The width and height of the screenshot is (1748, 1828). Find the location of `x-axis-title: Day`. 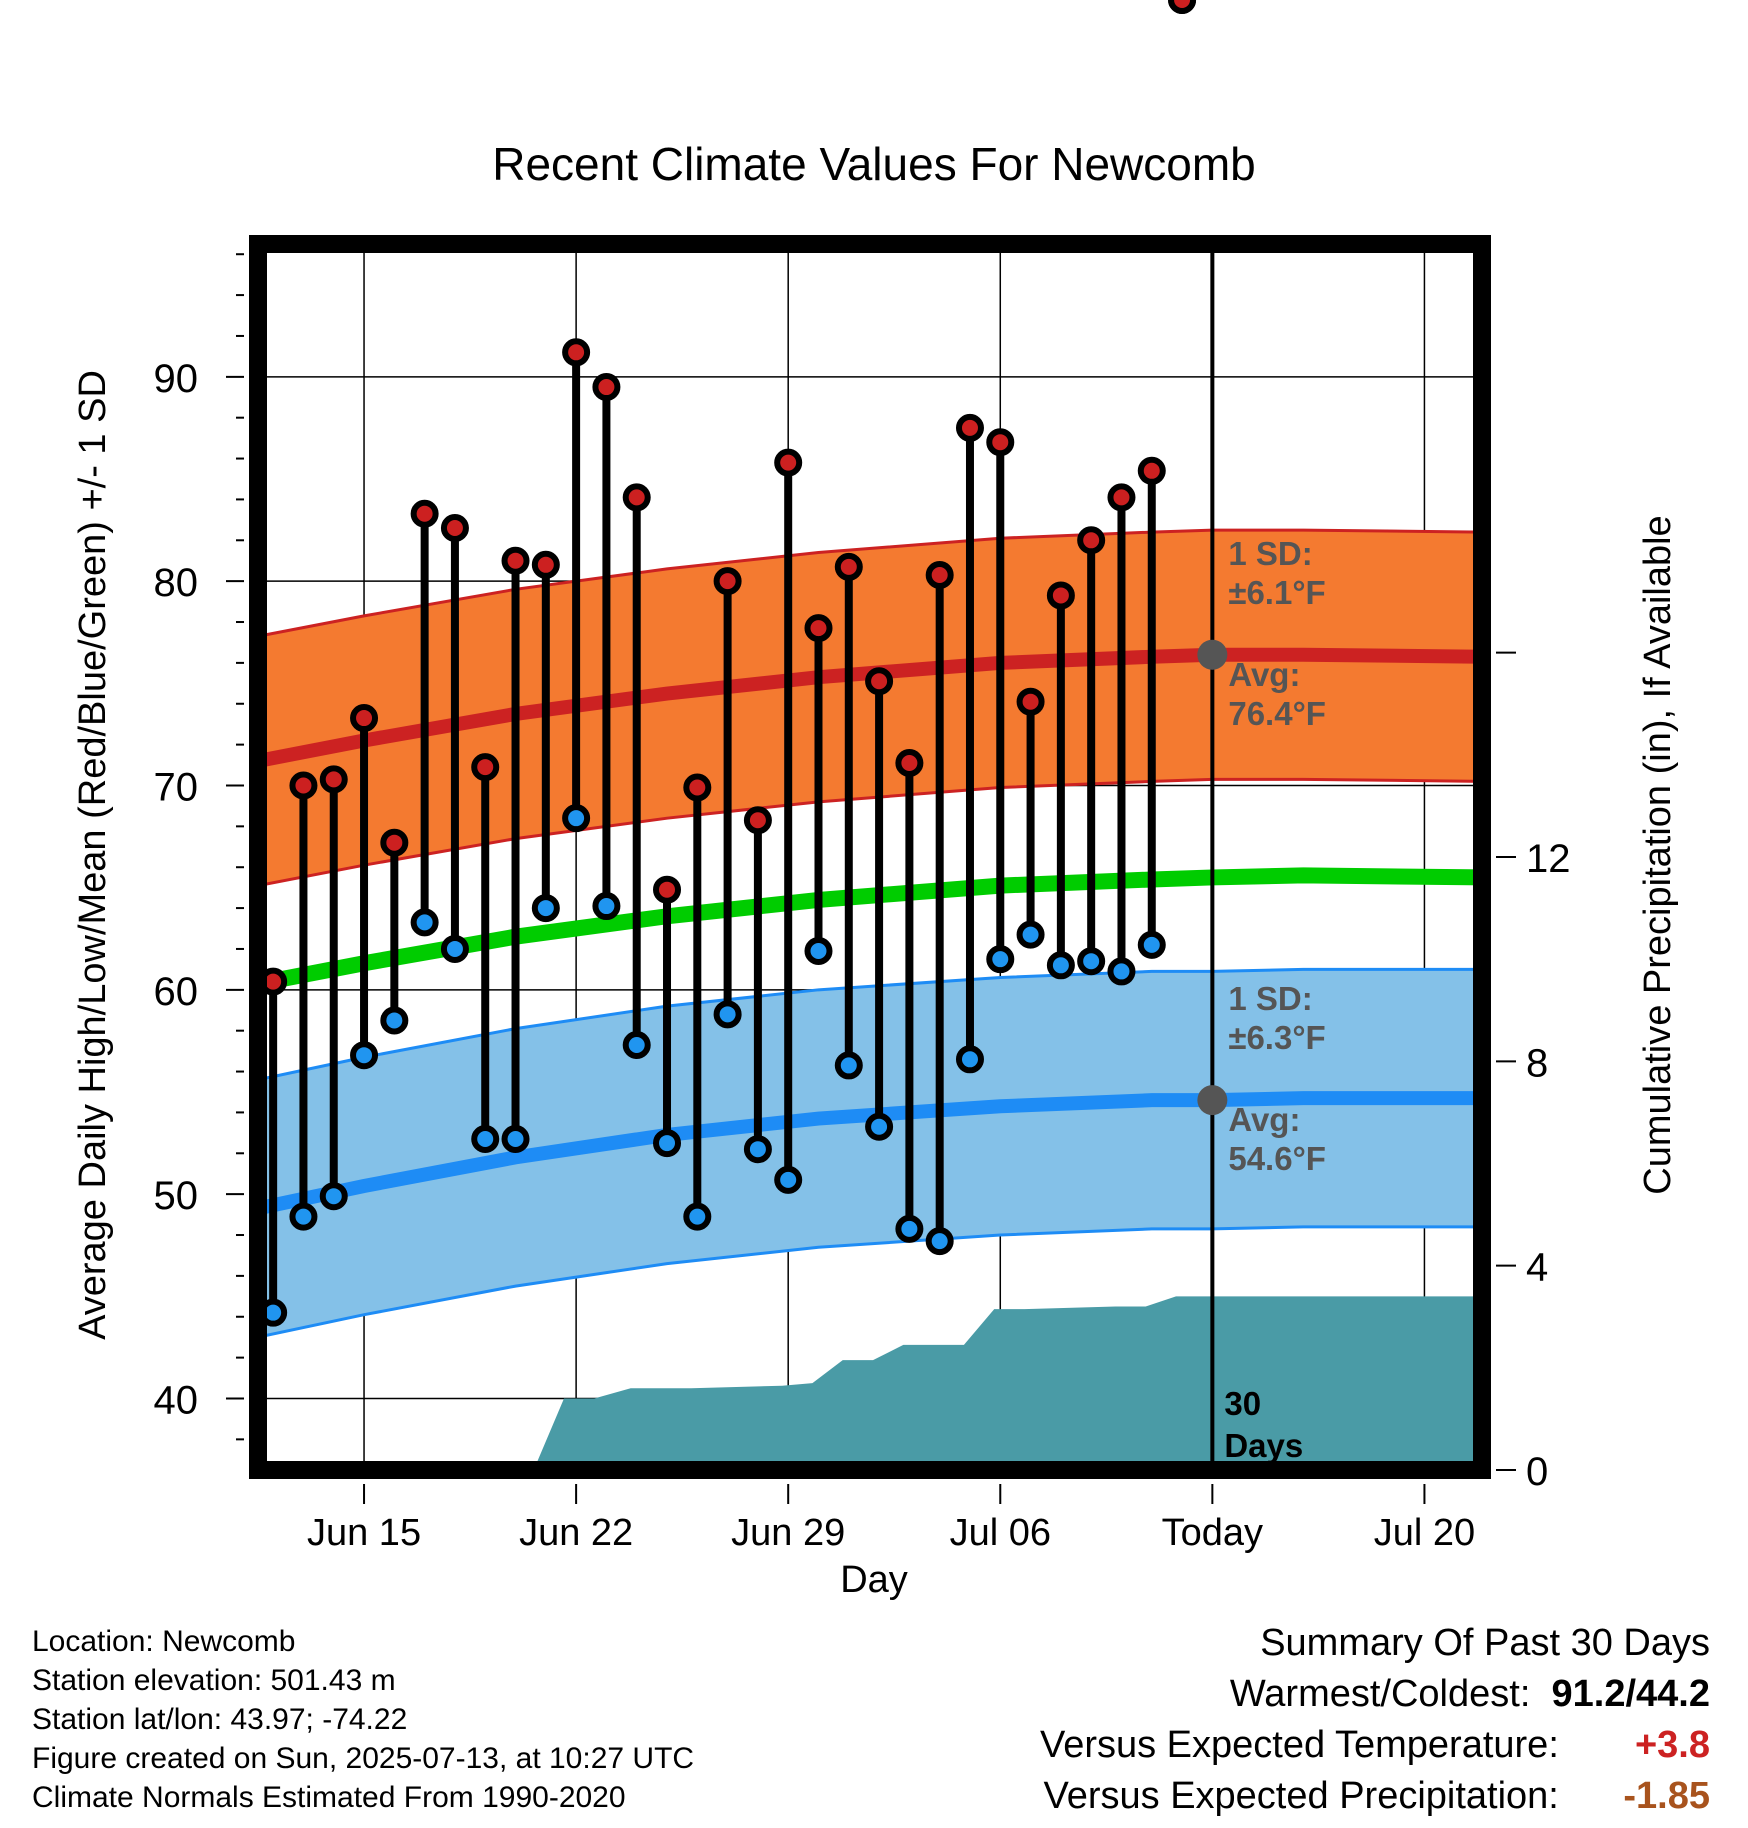

x-axis-title: Day is located at coordinates (874, 1580).